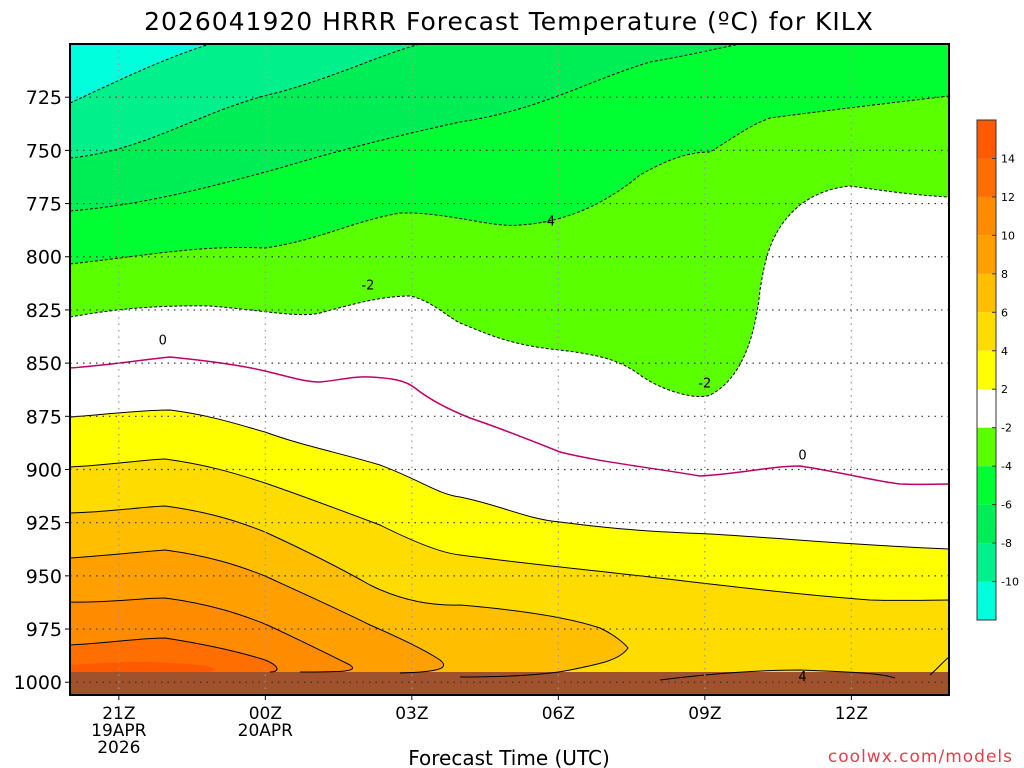 The height and width of the screenshot is (768, 1024). Describe the element at coordinates (1010, 582) in the screenshot. I see `colorbar-label: -10` at that location.